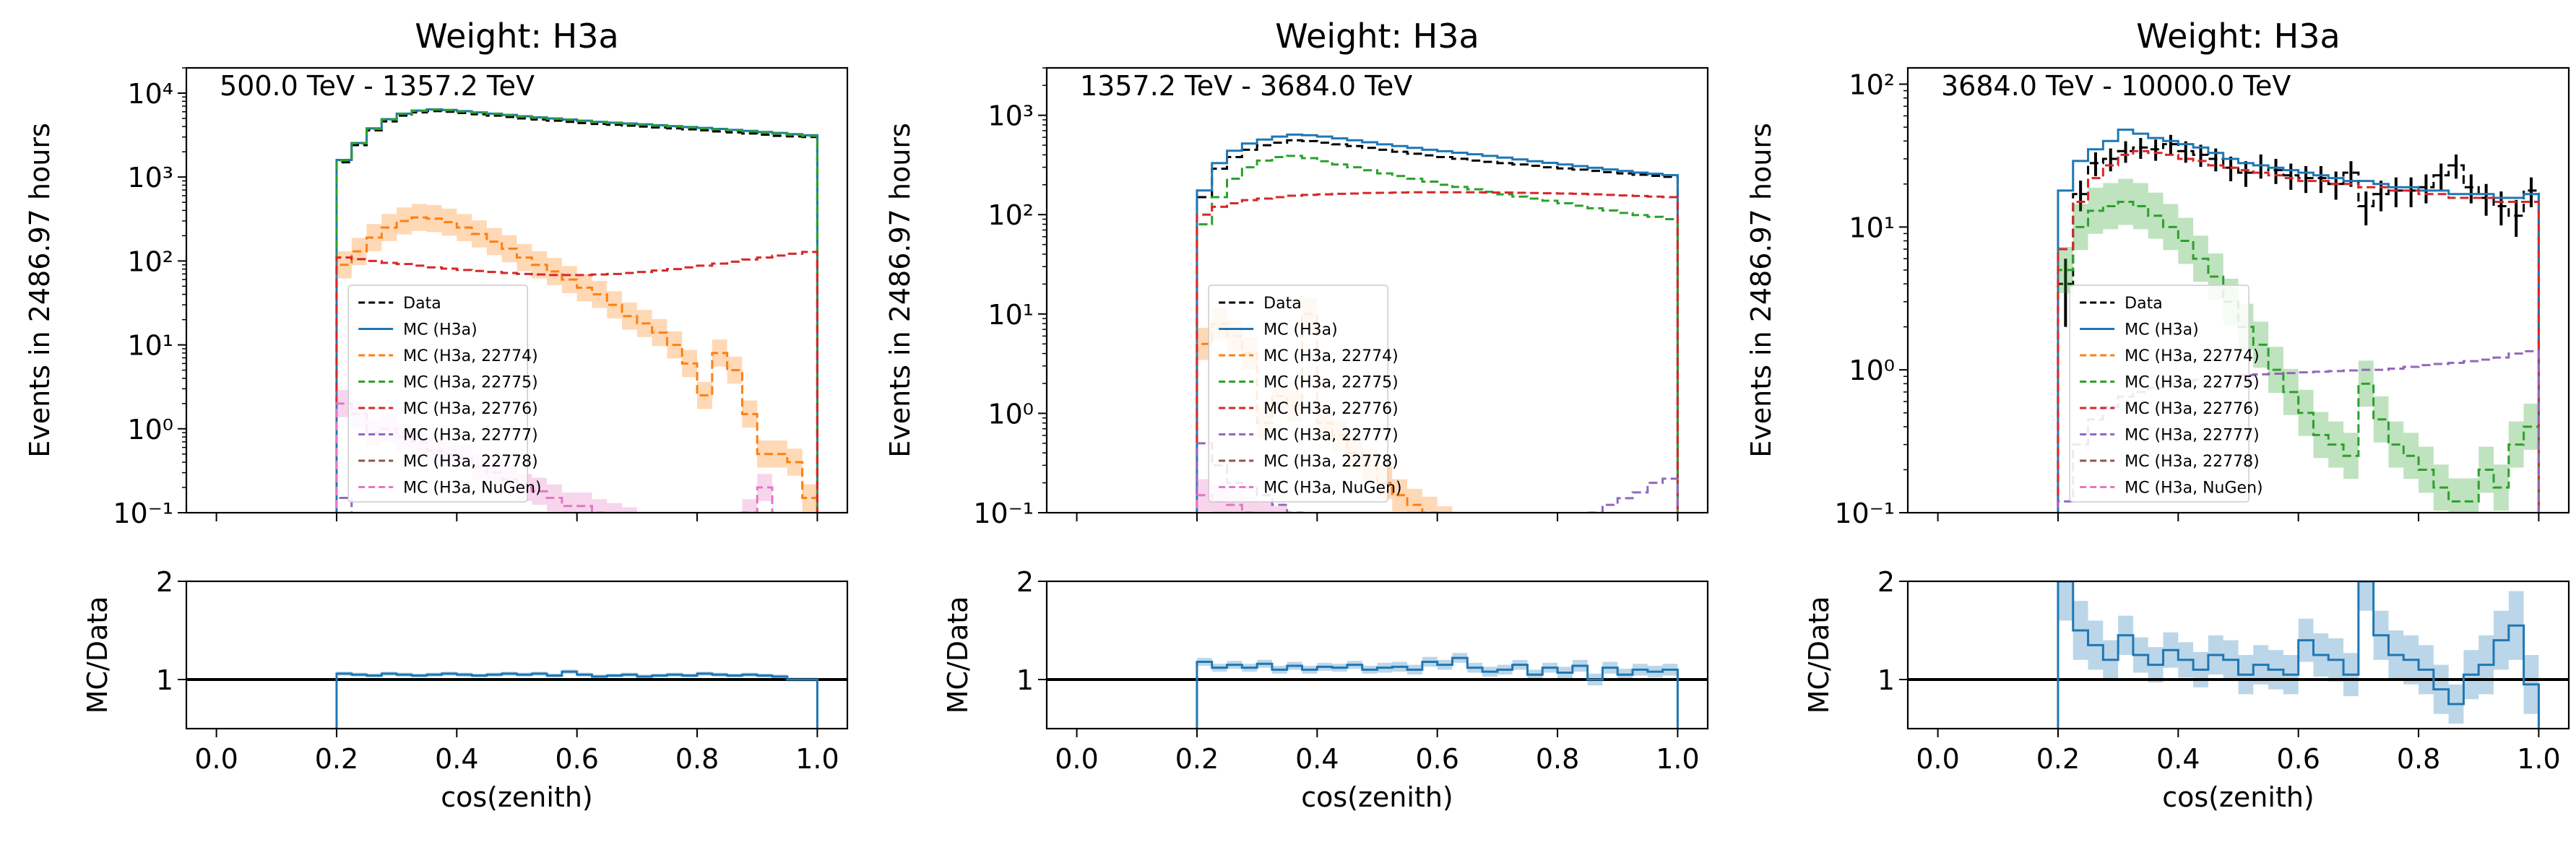  I want to click on energy-range-label: 3684.0 TeV - 10000.0 TeV, so click(2116, 86).